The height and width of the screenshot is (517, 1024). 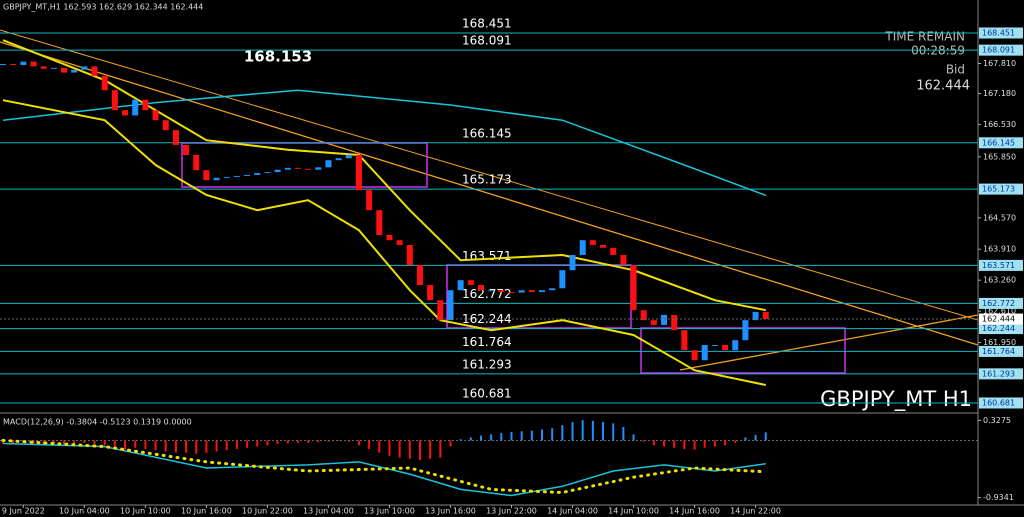 I want to click on macd-signal-line, so click(x=384, y=466).